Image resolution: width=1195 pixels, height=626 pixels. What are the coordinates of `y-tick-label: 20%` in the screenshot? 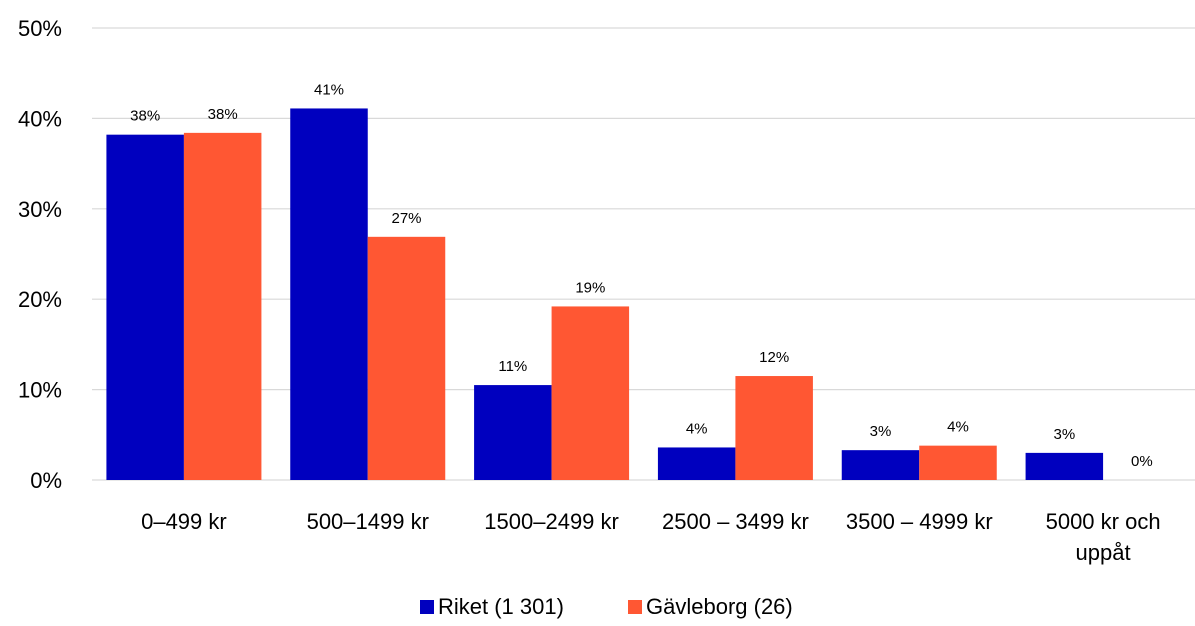 It's located at (40, 299).